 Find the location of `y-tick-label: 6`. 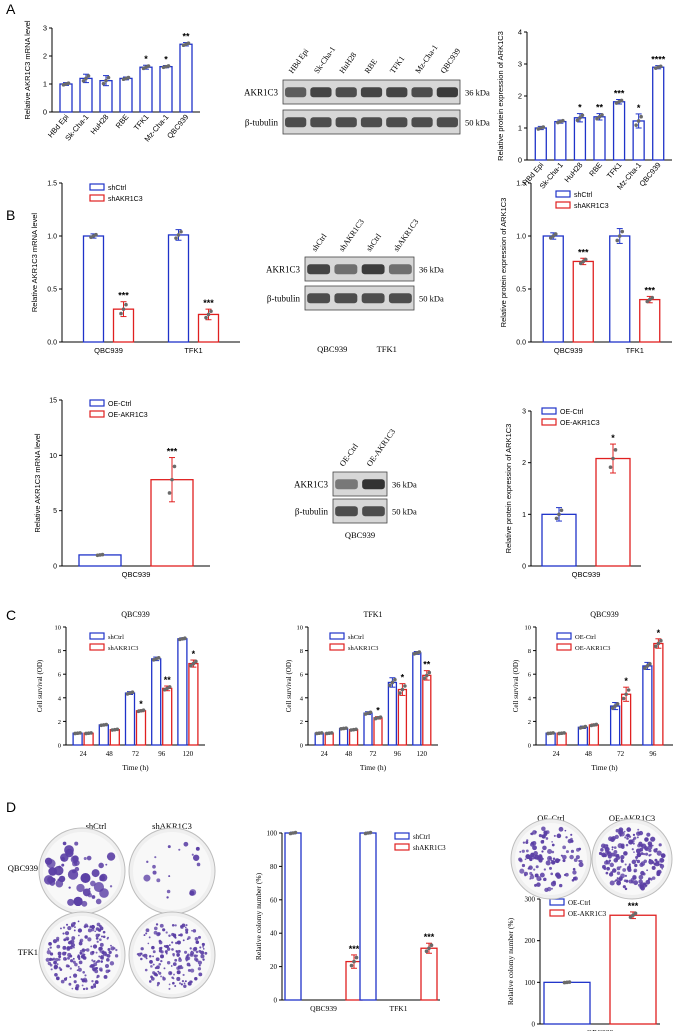

y-tick-label: 6 is located at coordinates (530, 675).